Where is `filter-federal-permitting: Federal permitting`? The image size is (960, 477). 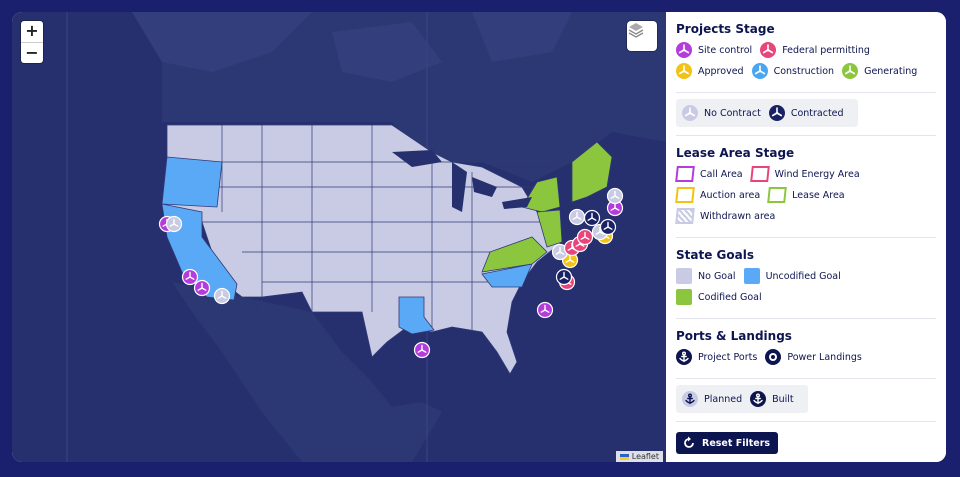 filter-federal-permitting: Federal permitting is located at coordinates (815, 50).